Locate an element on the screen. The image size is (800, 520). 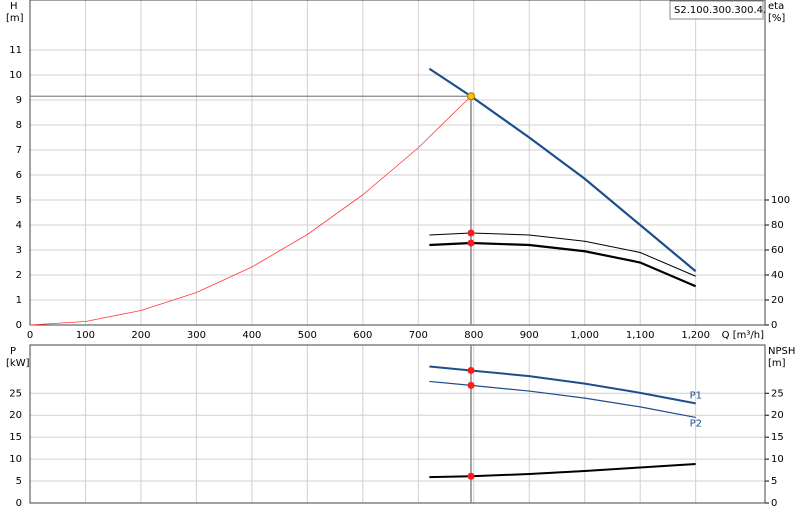
y2-tick-label: 15 is located at coordinates (777, 437).